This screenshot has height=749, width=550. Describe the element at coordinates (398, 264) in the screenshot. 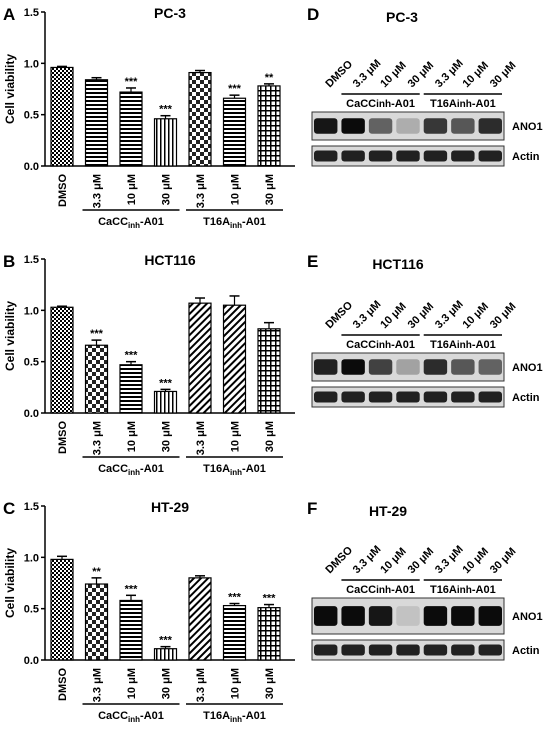

I see `blot-title: HCT116` at that location.